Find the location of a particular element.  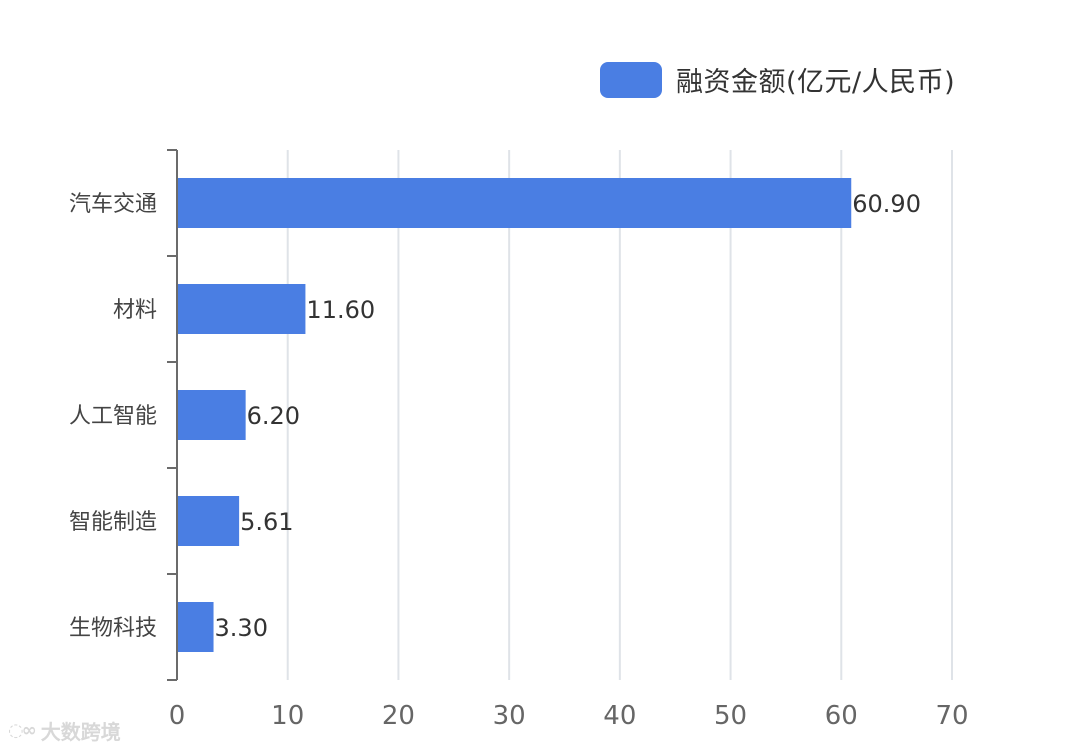

axes is located at coordinates (172, 415).